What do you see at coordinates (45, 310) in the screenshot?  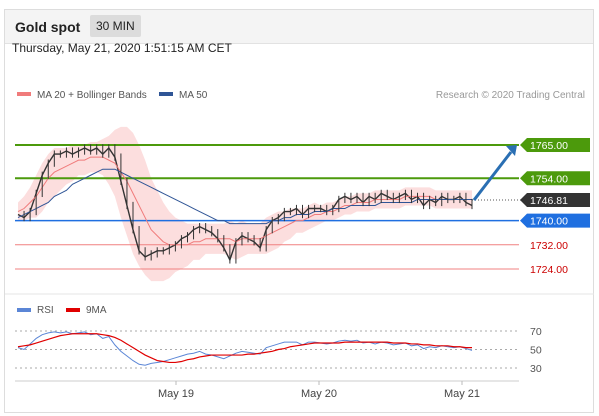 I see `rsi-legend-label: RSI` at bounding box center [45, 310].